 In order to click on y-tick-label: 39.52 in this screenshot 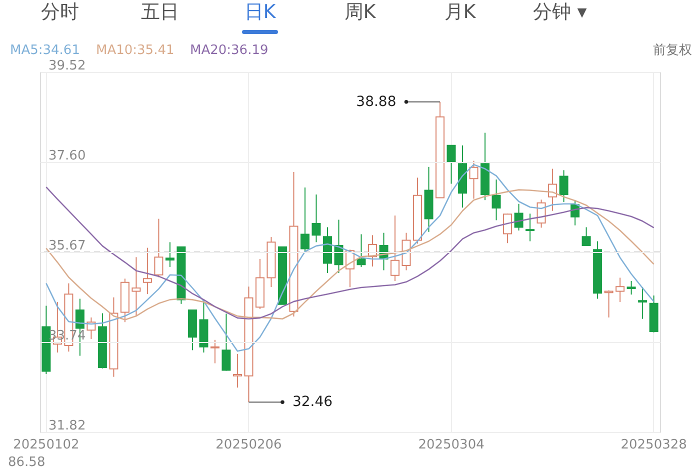, I will do `click(67, 66)`.